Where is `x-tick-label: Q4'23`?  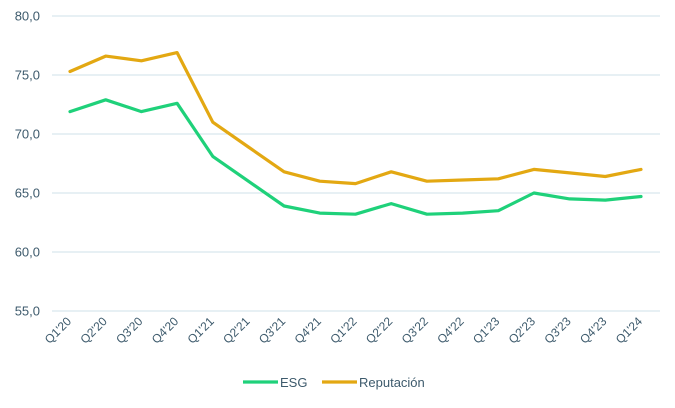
x-tick-label: Q4'23 is located at coordinates (593, 330).